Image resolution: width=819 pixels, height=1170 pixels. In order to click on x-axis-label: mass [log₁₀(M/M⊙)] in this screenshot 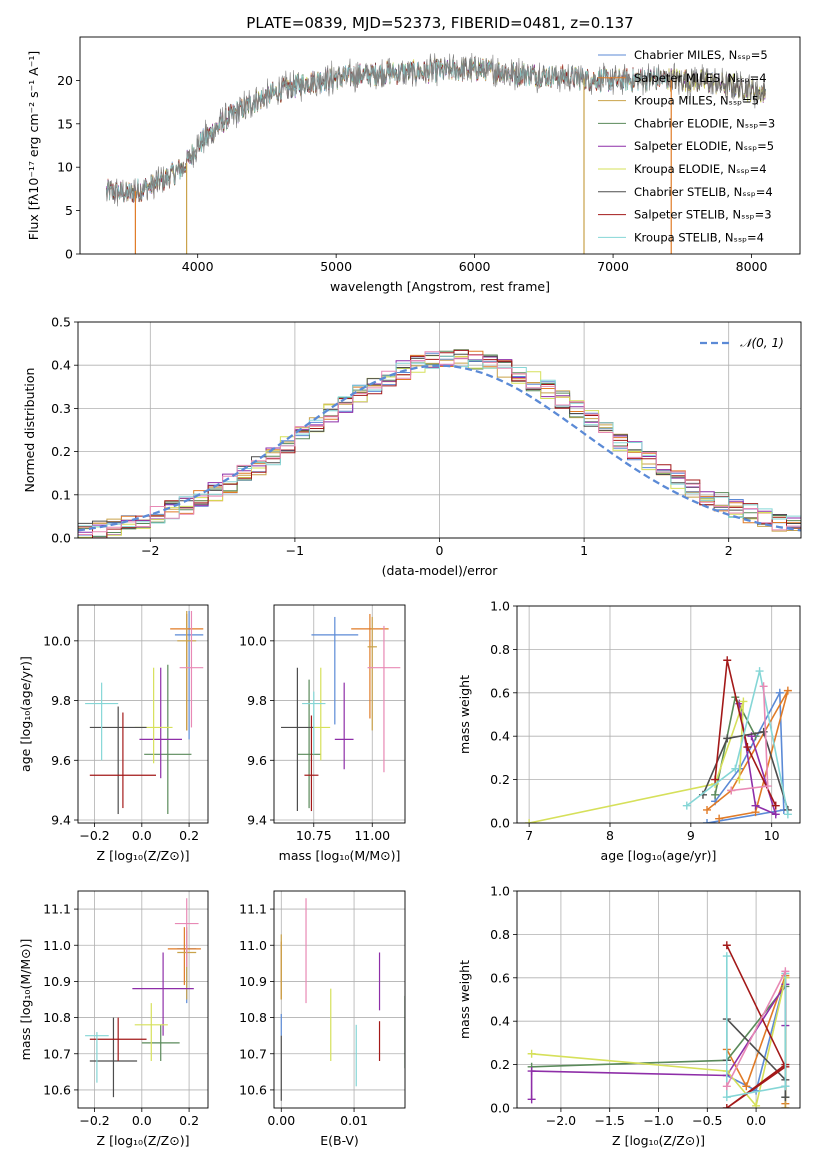, I will do `click(340, 855)`.